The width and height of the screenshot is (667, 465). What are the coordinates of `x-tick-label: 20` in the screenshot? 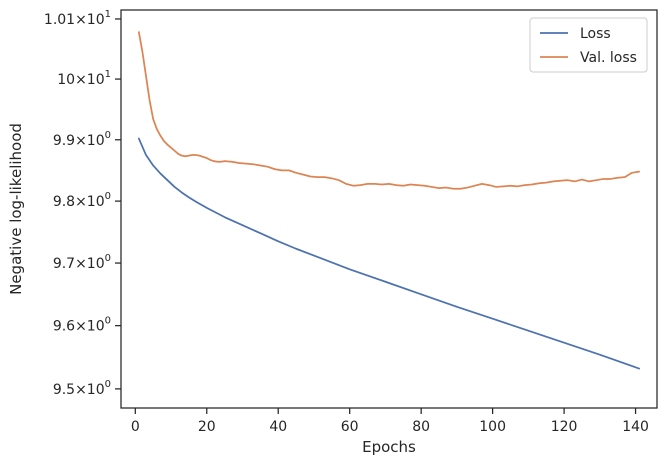 It's located at (207, 427).